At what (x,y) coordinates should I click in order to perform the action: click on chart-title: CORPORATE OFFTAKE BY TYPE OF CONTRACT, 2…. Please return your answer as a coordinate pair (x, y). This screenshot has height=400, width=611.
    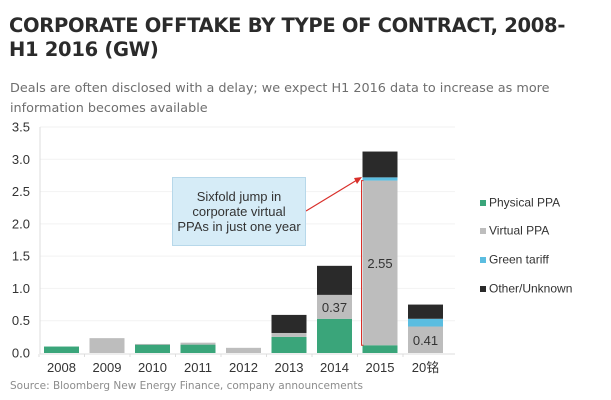
    Looking at the image, I should click on (304, 38).